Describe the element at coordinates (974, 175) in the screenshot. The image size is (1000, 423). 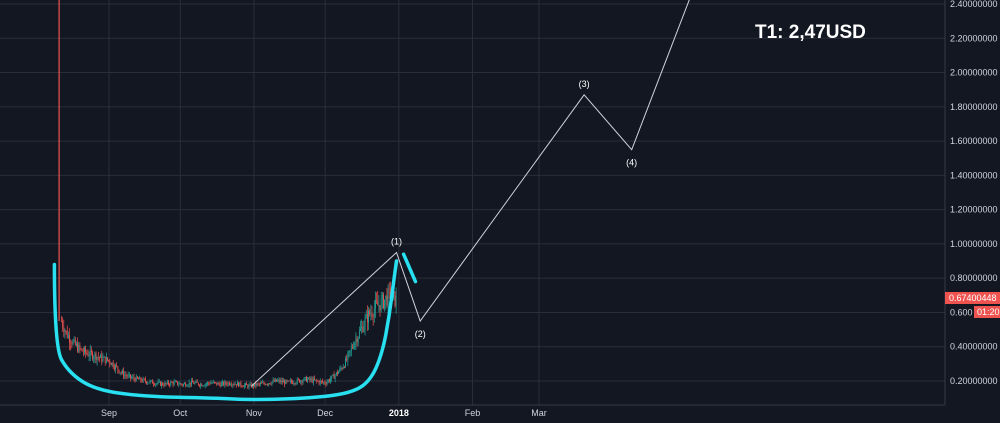
I see `y-tick-label: 1.40000000` at that location.